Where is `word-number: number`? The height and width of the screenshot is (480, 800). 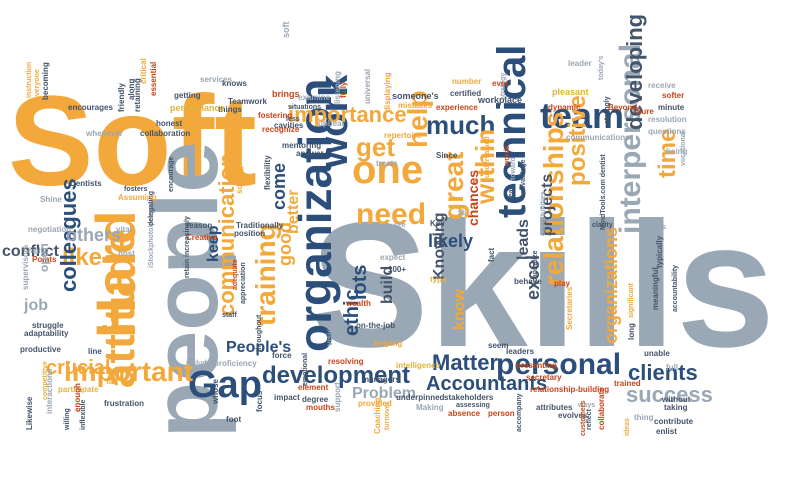
word-number: number is located at coordinates (467, 81).